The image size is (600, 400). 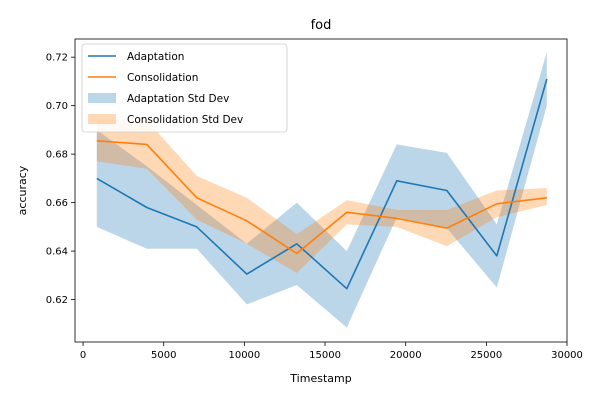 I want to click on y-tick-label: 0.72, so click(x=57, y=58).